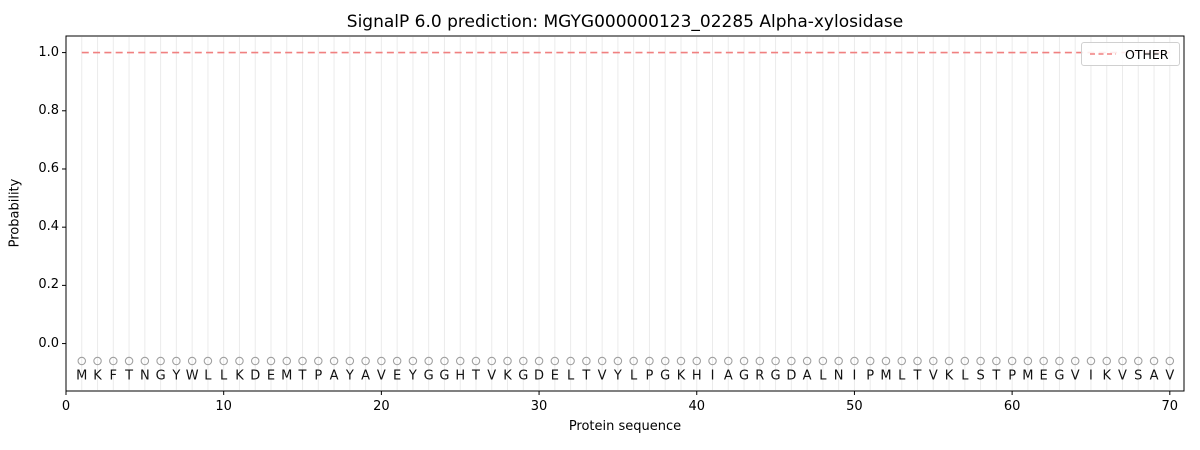  What do you see at coordinates (192, 376) in the screenshot?
I see `residue-letter: W` at bounding box center [192, 376].